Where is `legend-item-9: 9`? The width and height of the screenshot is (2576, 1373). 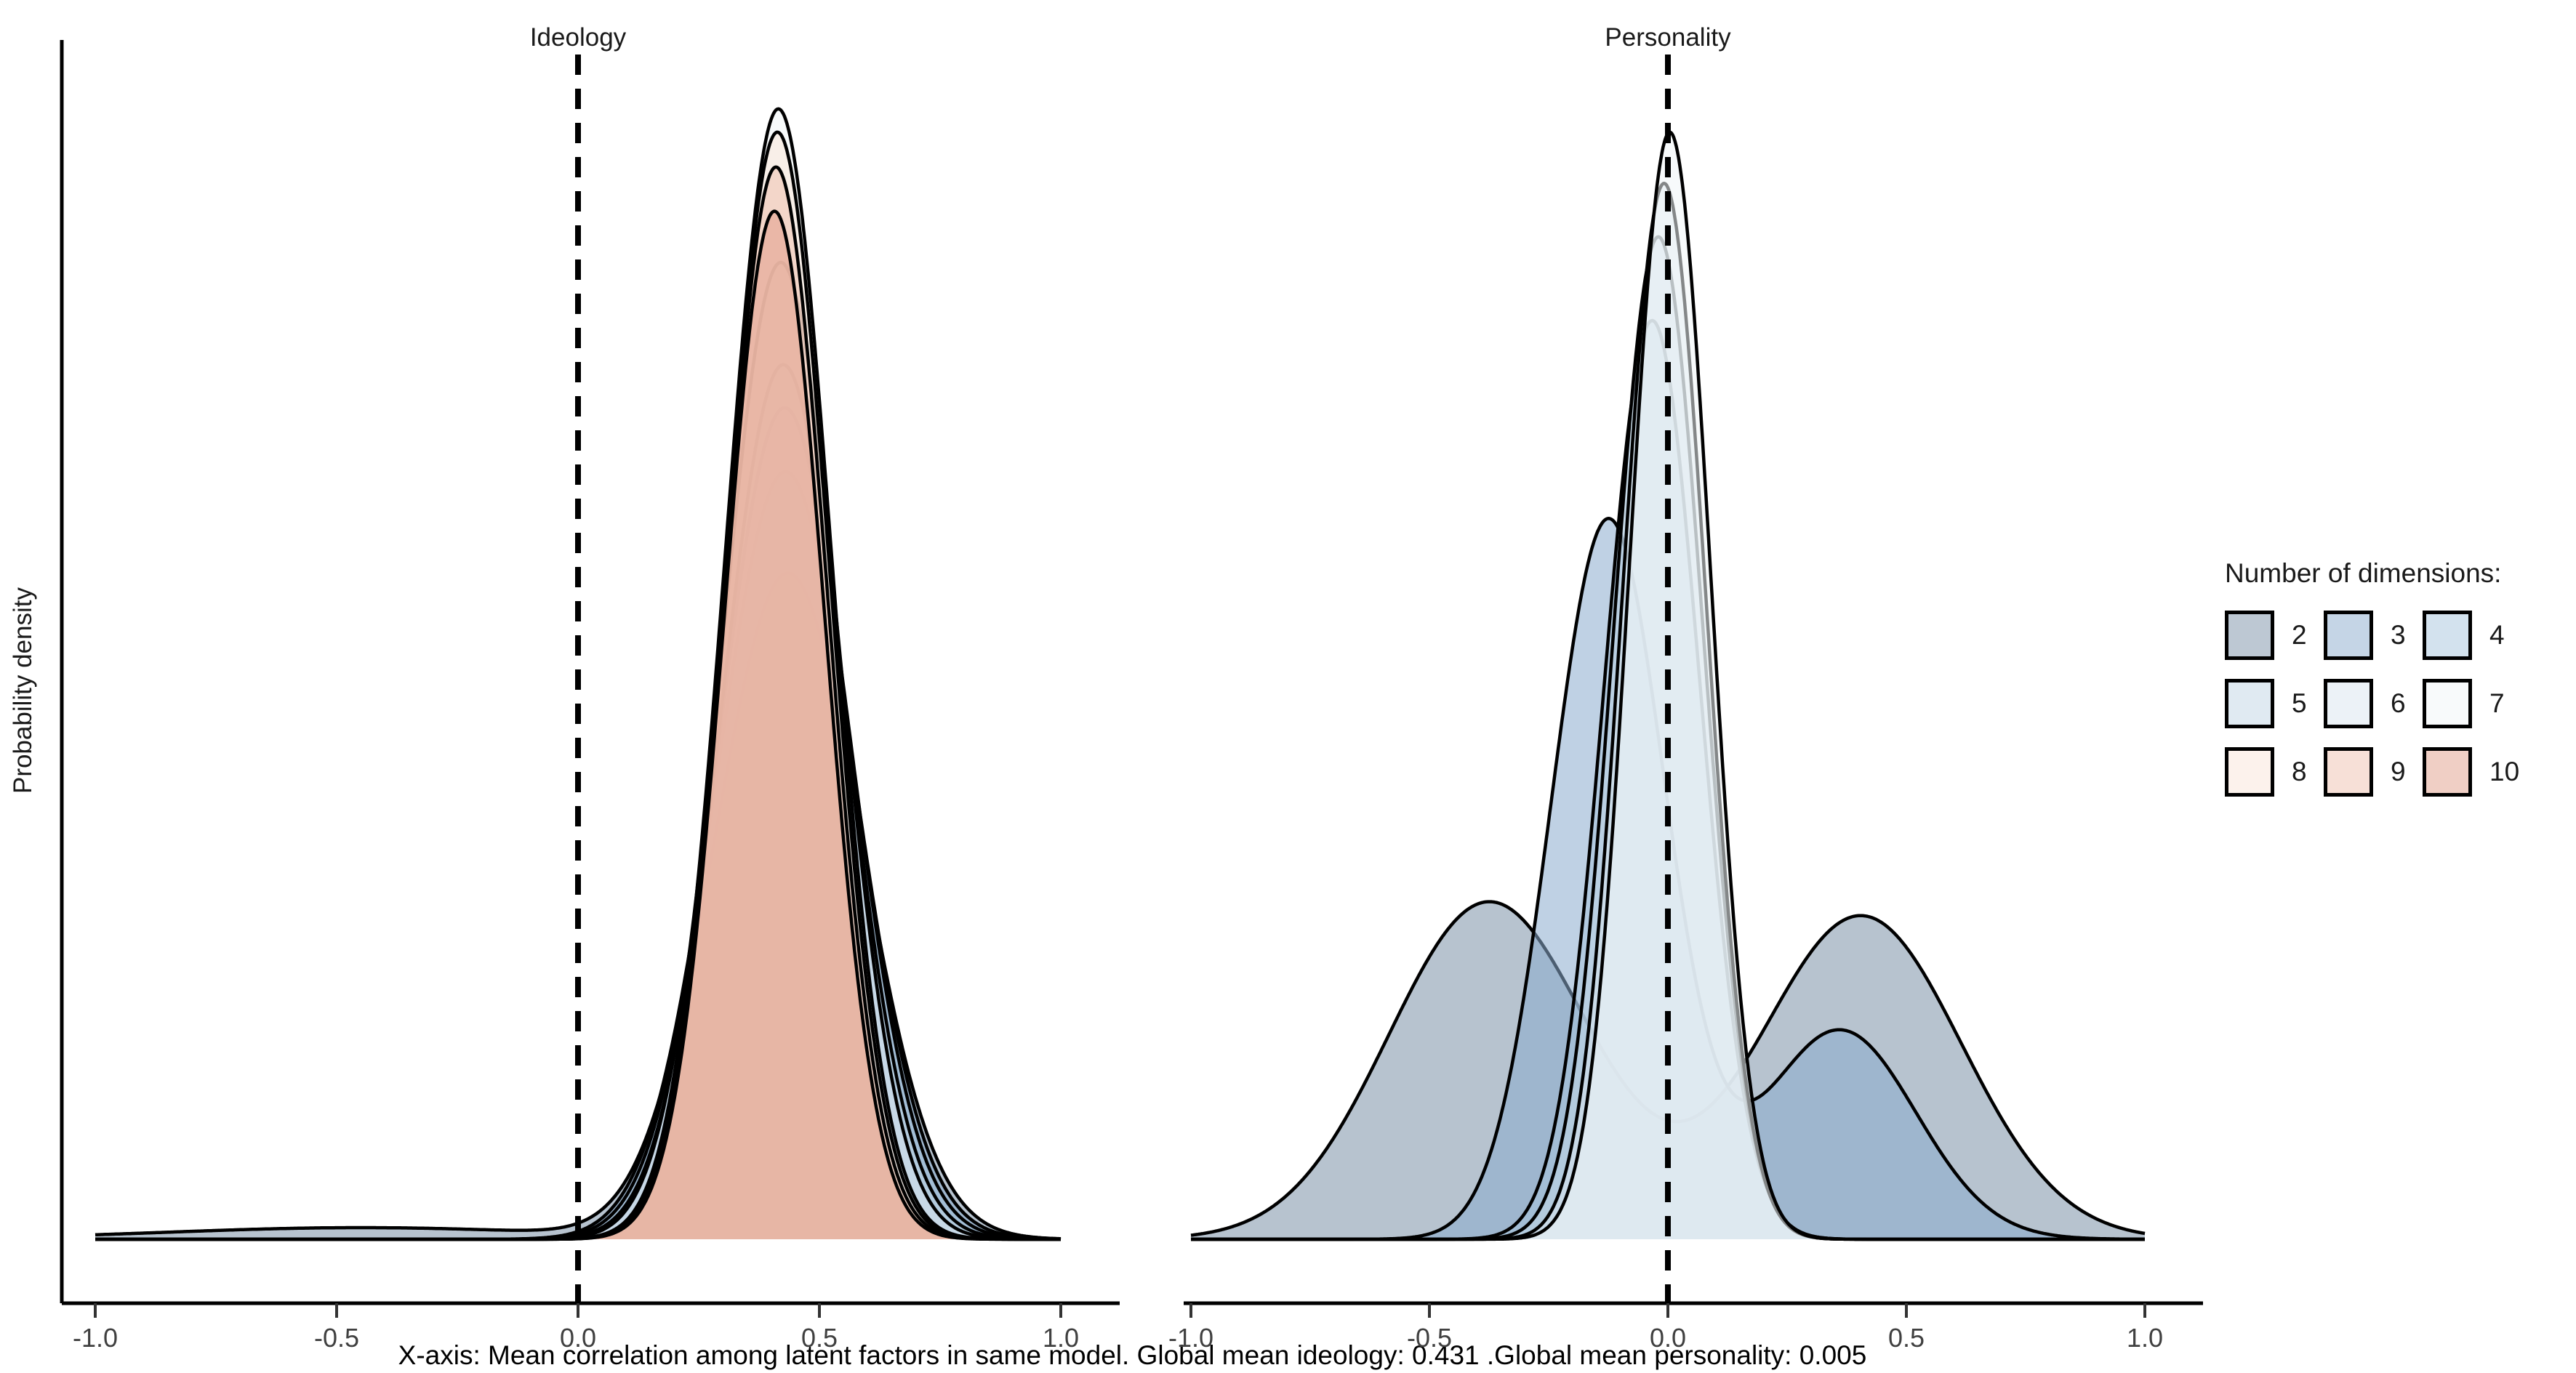 legend-item-9: 9 is located at coordinates (2373, 772).